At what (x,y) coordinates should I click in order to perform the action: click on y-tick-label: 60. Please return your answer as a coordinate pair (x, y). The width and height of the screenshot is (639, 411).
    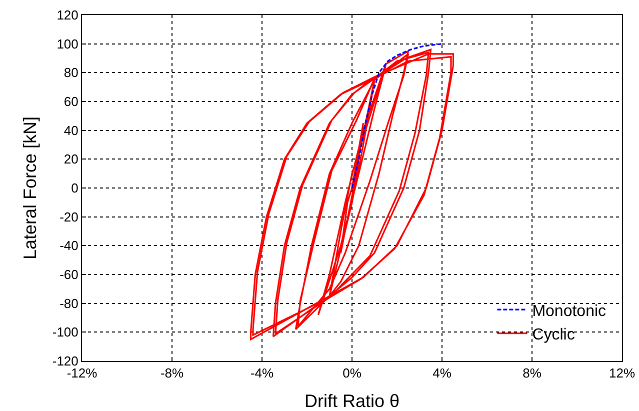
    Looking at the image, I should click on (71, 102).